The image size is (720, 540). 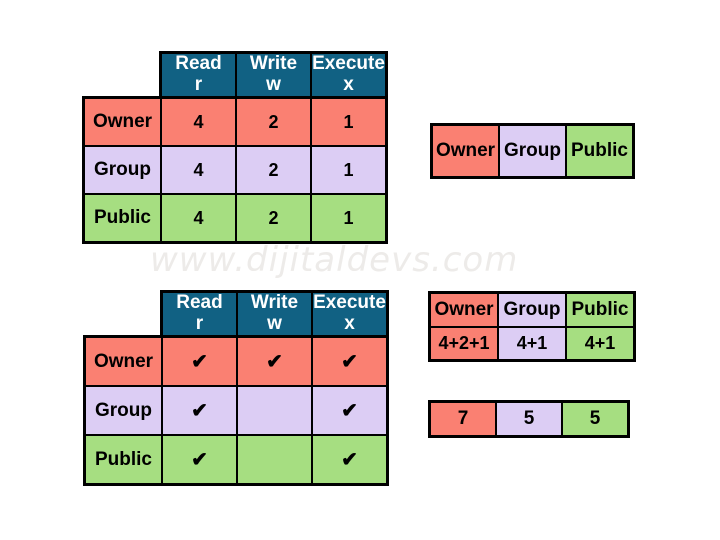 I want to click on octal-table-body: Owner 4 2 1 Group 4 2 1 Public 4 2 1, so click(x=235, y=170).